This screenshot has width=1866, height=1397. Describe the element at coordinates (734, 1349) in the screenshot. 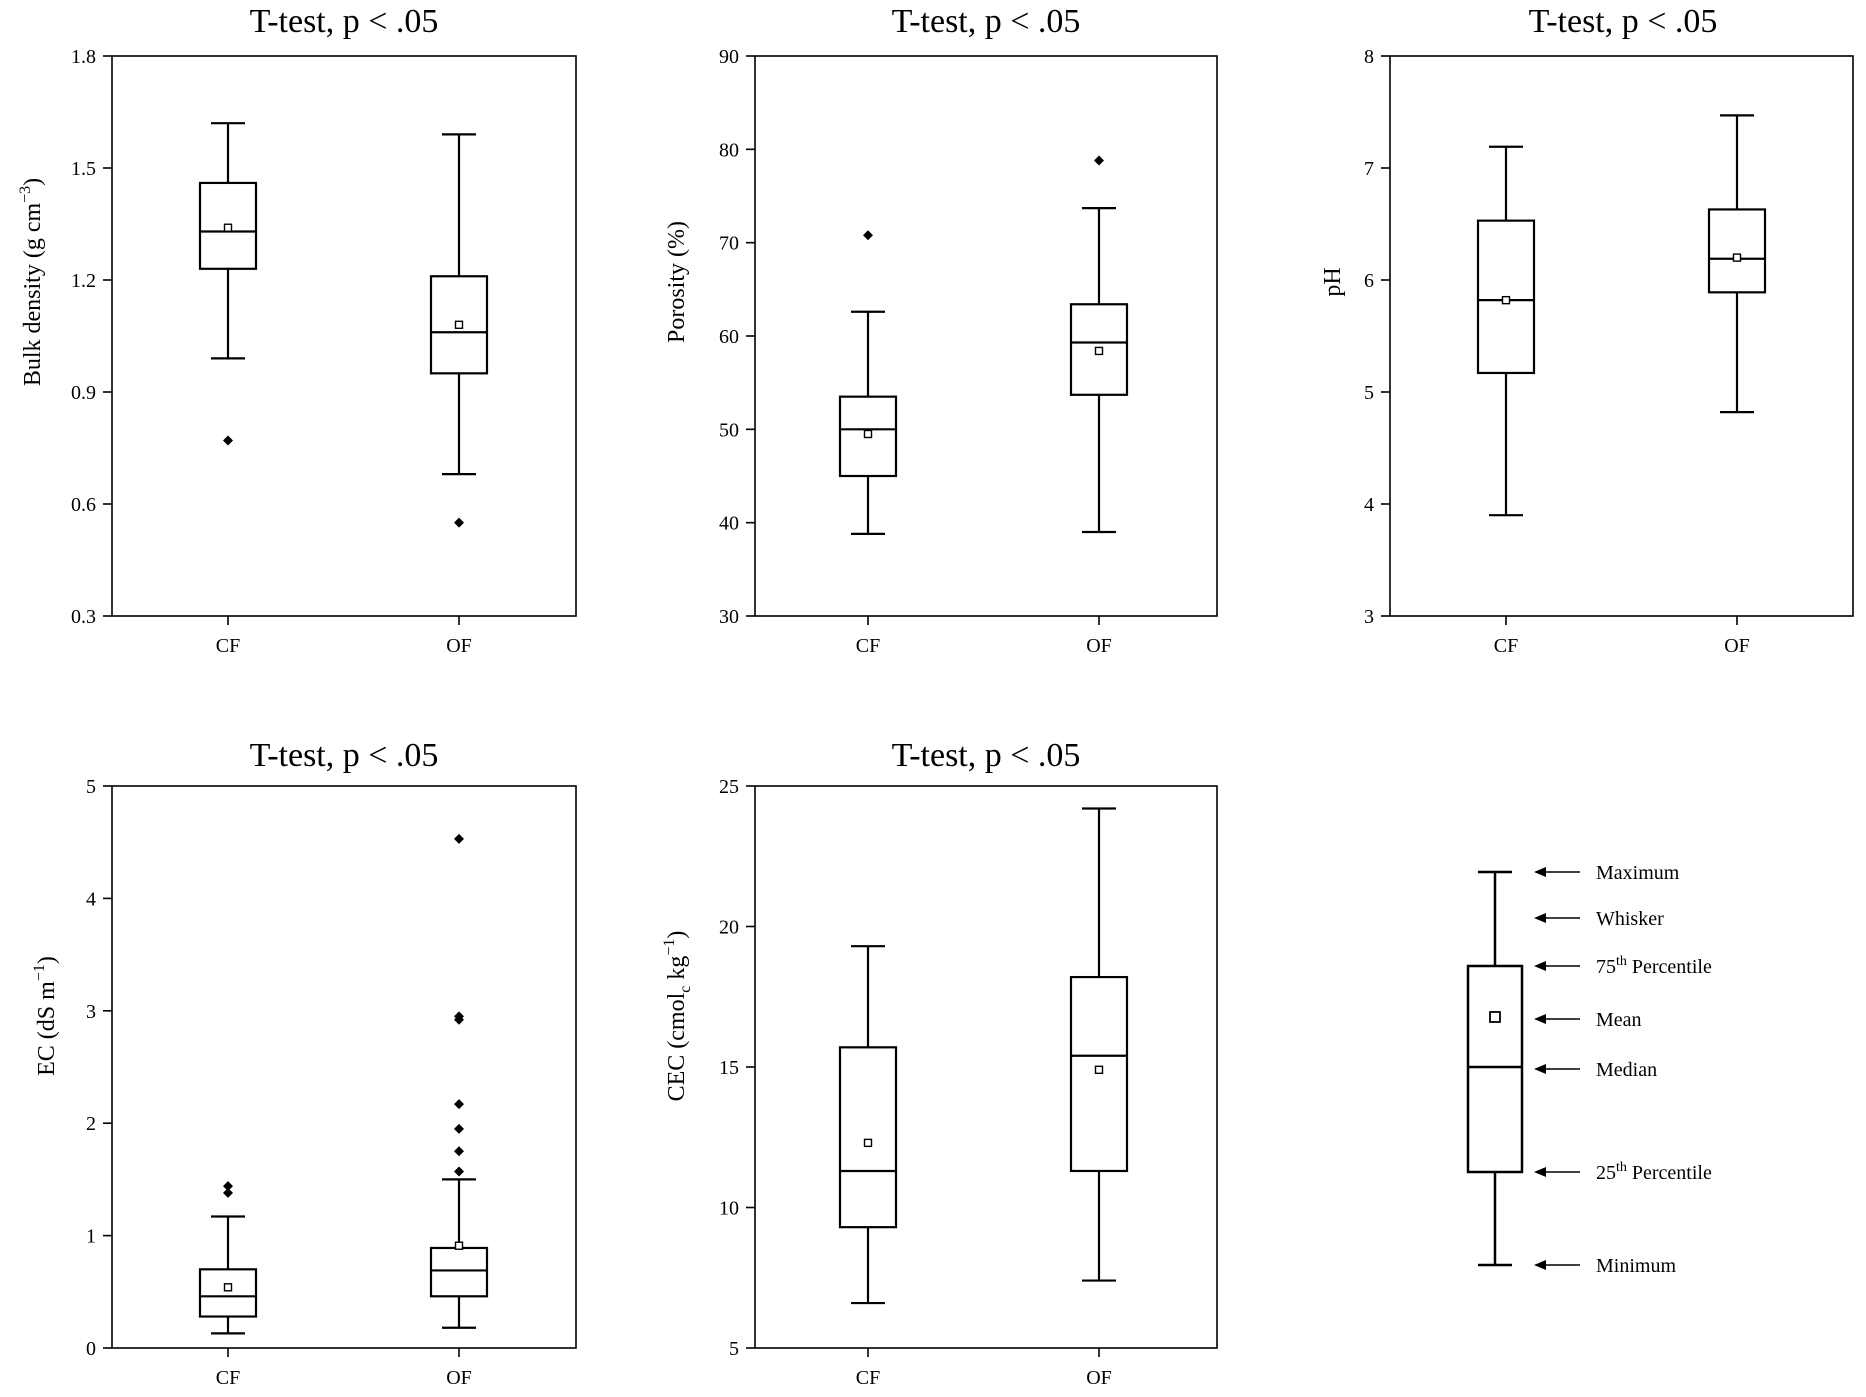

I see `cec-y-tick-label: 5` at that location.